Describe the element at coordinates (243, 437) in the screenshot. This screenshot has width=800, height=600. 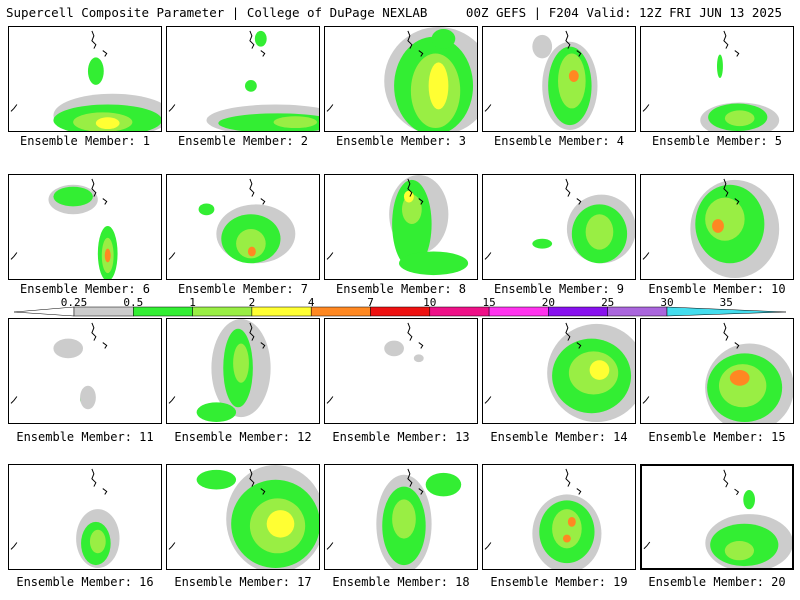
I see `ensemble-member-label: Ensemble Member: 12` at that location.